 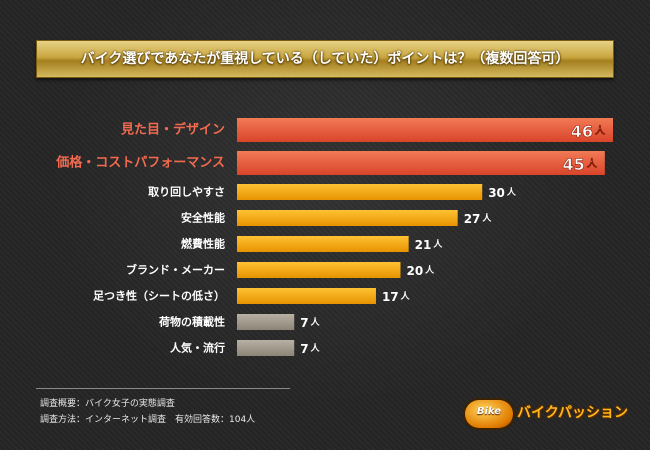 What do you see at coordinates (186, 192) in the screenshot?
I see `category-label-2: 取り回しやすさ` at bounding box center [186, 192].